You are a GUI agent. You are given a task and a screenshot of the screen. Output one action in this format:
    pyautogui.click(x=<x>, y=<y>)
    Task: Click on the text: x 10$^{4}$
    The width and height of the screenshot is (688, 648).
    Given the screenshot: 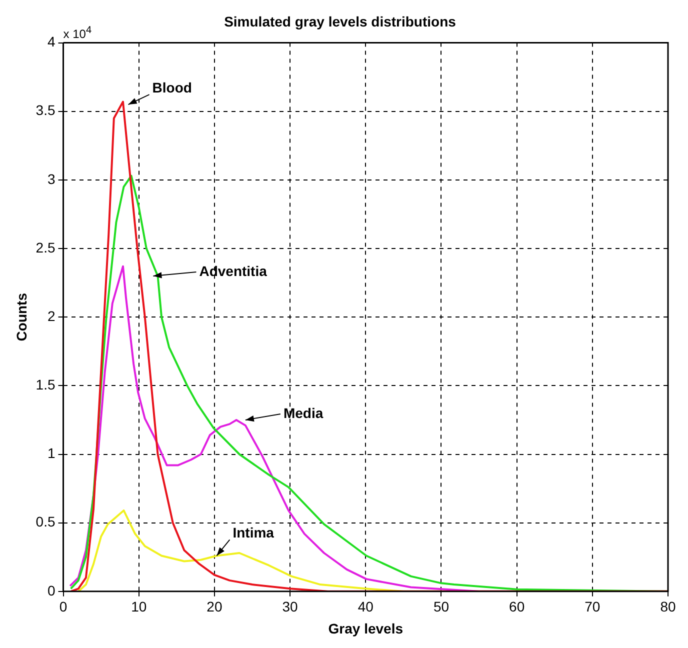 What is the action you would take?
    pyautogui.click(x=77, y=33)
    